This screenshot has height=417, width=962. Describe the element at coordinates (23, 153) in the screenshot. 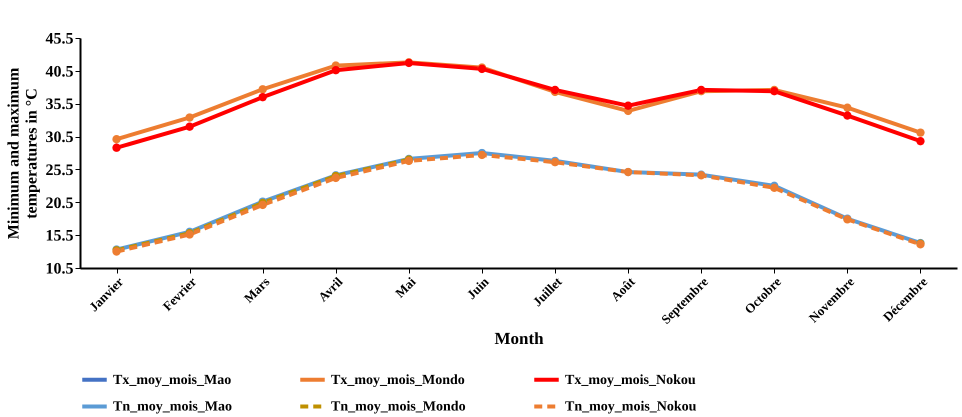

I see `y-axis-title: Minimum and maximum temperatures in °C` at that location.